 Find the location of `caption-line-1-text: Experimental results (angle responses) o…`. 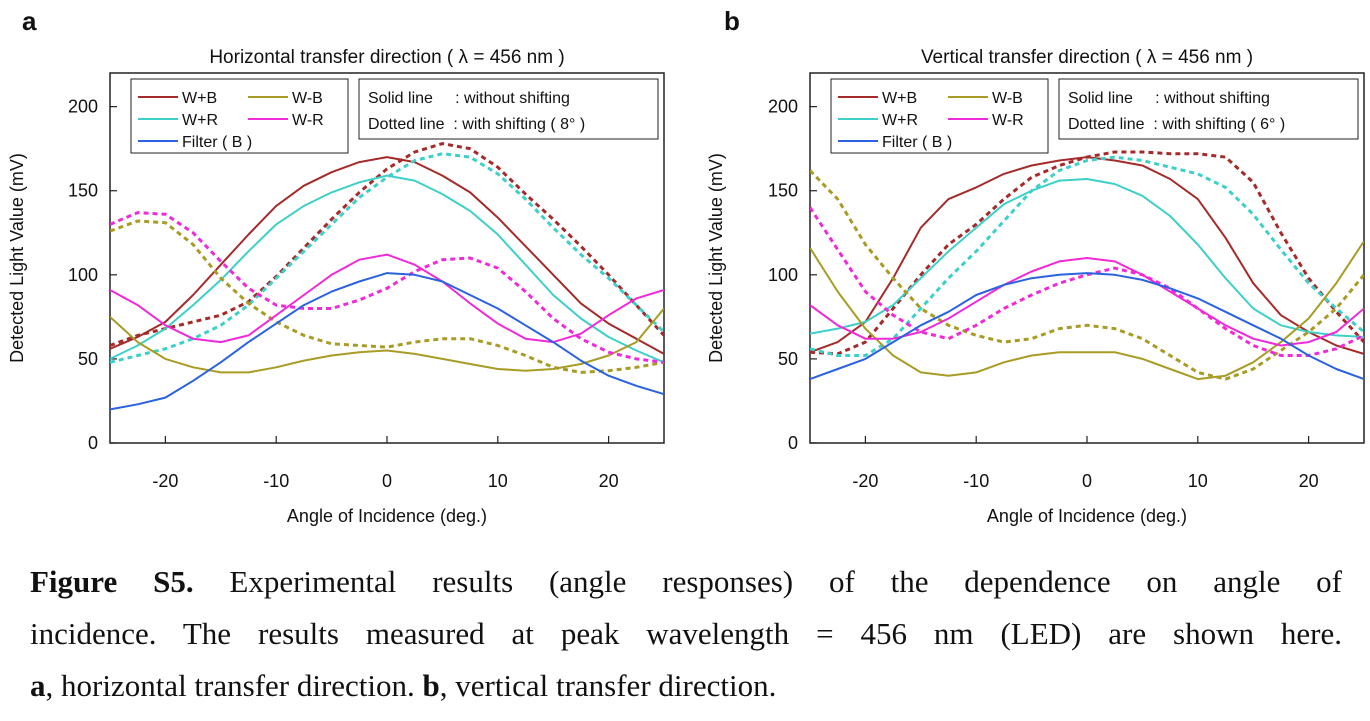

caption-line-1-text: Experimental results (angle responses) o… is located at coordinates (786, 581).